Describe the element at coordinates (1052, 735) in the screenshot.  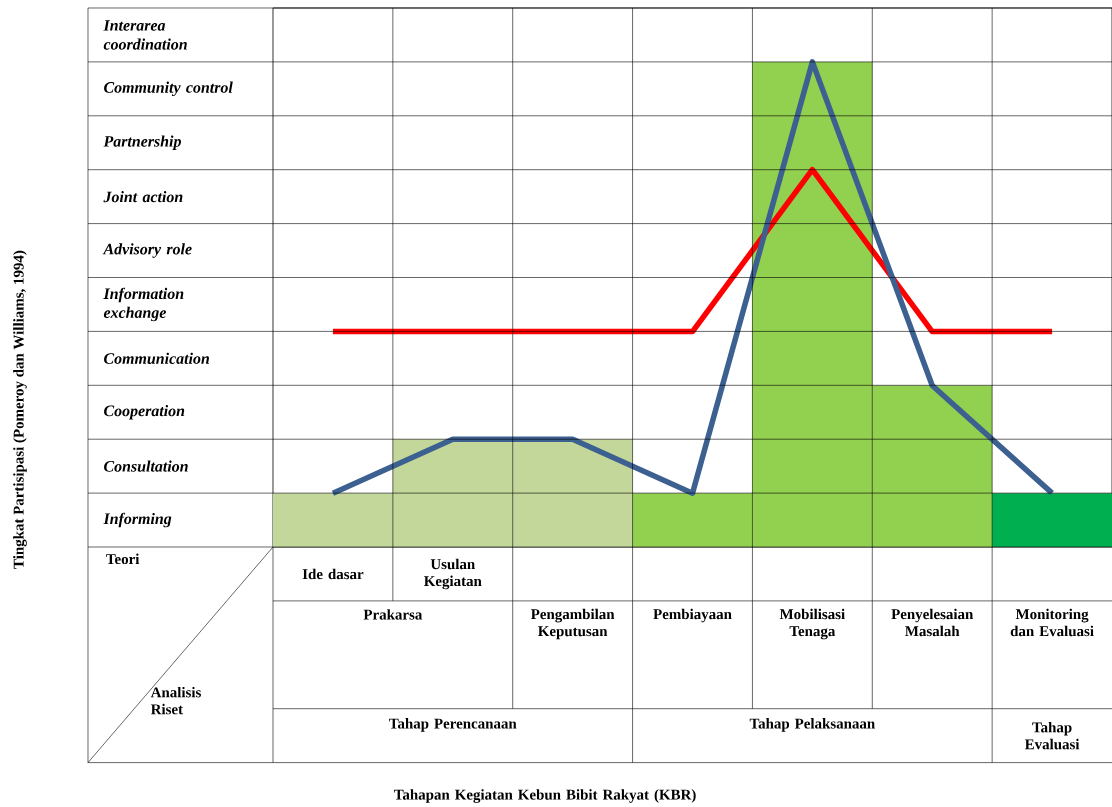
I see `text: Tahap Evaluasi` at that location.